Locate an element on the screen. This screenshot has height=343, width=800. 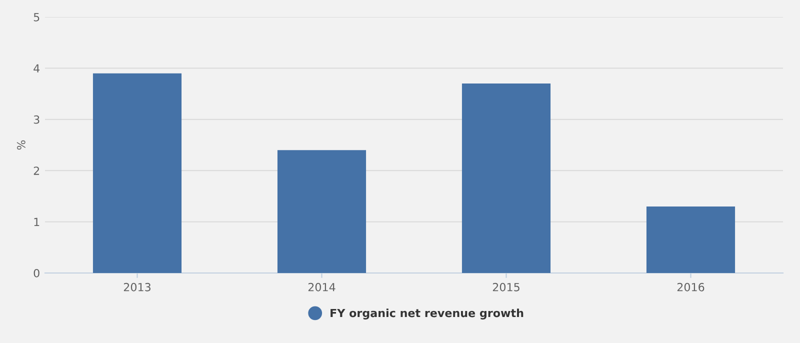
x-tick-label: 2015 is located at coordinates (506, 287).